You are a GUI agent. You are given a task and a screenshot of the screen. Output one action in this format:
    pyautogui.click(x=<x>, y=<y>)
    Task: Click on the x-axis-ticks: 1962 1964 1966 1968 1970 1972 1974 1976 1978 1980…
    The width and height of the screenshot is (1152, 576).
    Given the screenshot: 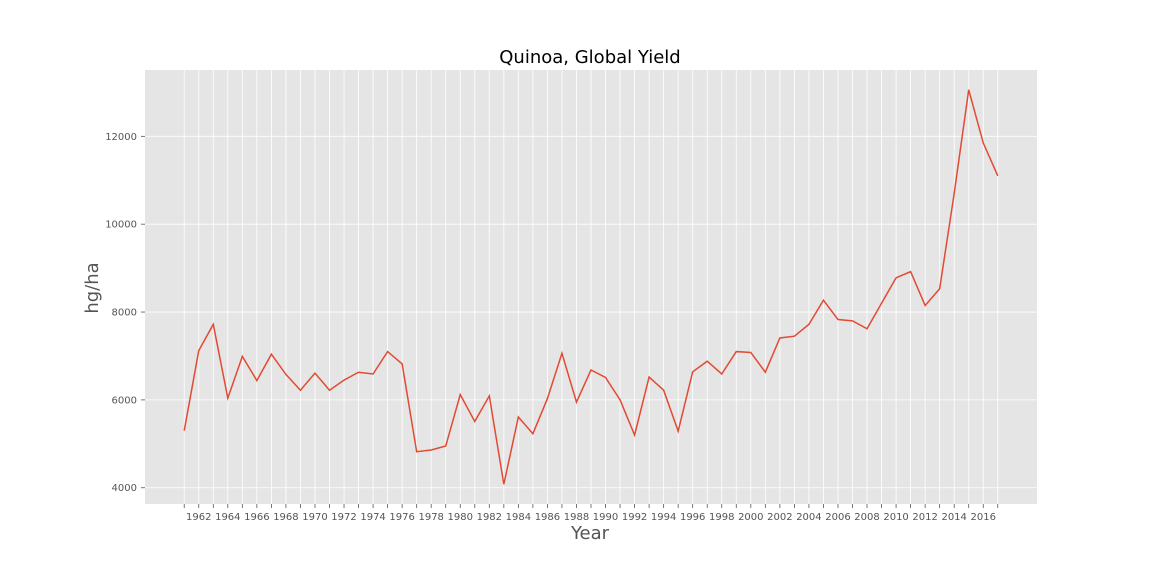 What is the action you would take?
    pyautogui.click(x=591, y=513)
    